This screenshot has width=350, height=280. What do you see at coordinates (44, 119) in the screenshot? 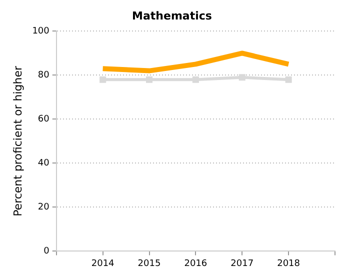
I see `y-tick-label: 60` at bounding box center [44, 119].